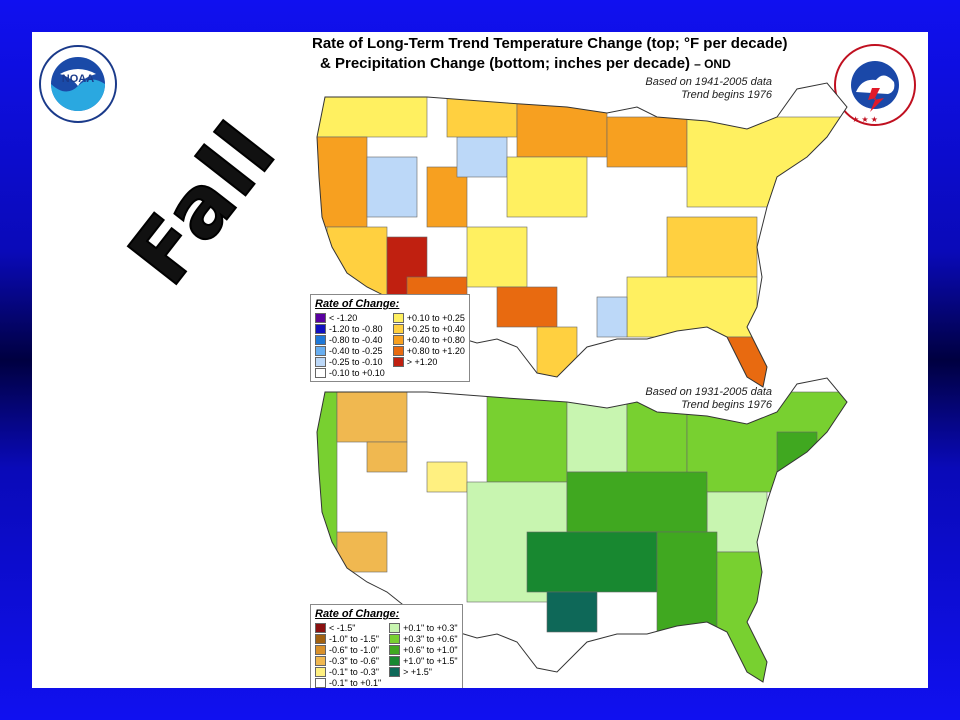 This screenshot has width=960, height=720. What do you see at coordinates (435, 328) in the screenshot?
I see `temperature-legend-label: +0.25 to +0.40` at bounding box center [435, 328].